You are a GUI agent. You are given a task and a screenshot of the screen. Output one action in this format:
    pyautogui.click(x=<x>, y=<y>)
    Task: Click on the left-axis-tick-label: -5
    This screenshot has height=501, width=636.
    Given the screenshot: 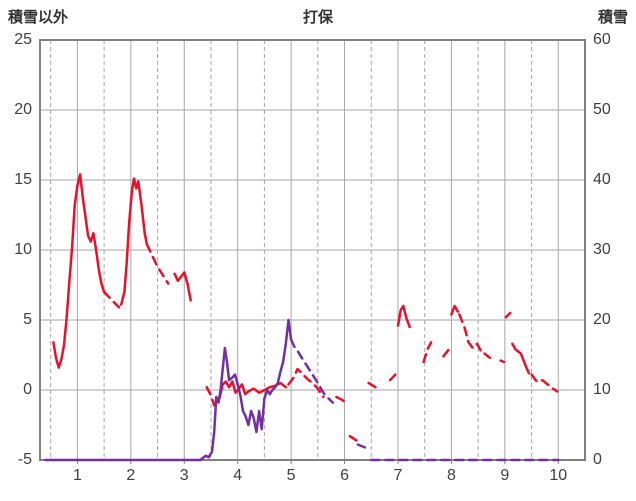 What is the action you would take?
    pyautogui.click(x=24, y=459)
    